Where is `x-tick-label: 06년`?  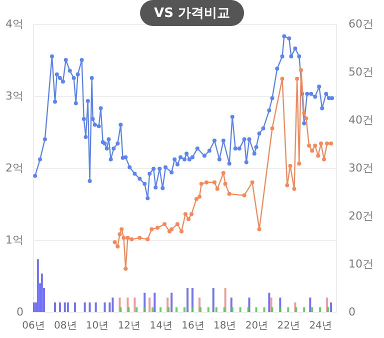
x-tick-label: 06년 is located at coordinates (33, 326).